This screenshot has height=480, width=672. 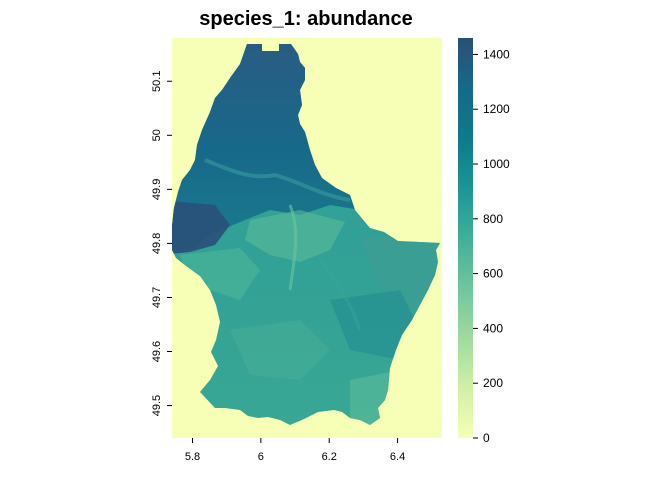 I want to click on colorbar-tick-label: 200, so click(x=493, y=383).